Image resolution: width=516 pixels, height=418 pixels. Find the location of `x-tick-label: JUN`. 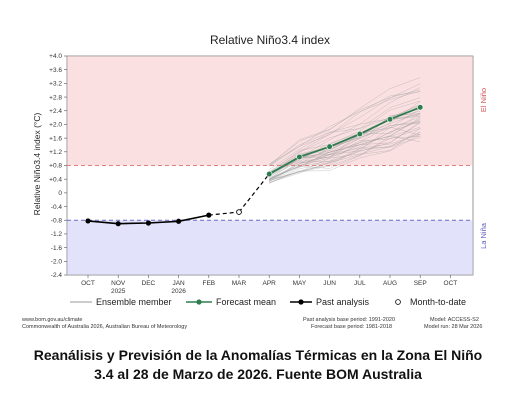

x-tick-label: JUN is located at coordinates (329, 283).